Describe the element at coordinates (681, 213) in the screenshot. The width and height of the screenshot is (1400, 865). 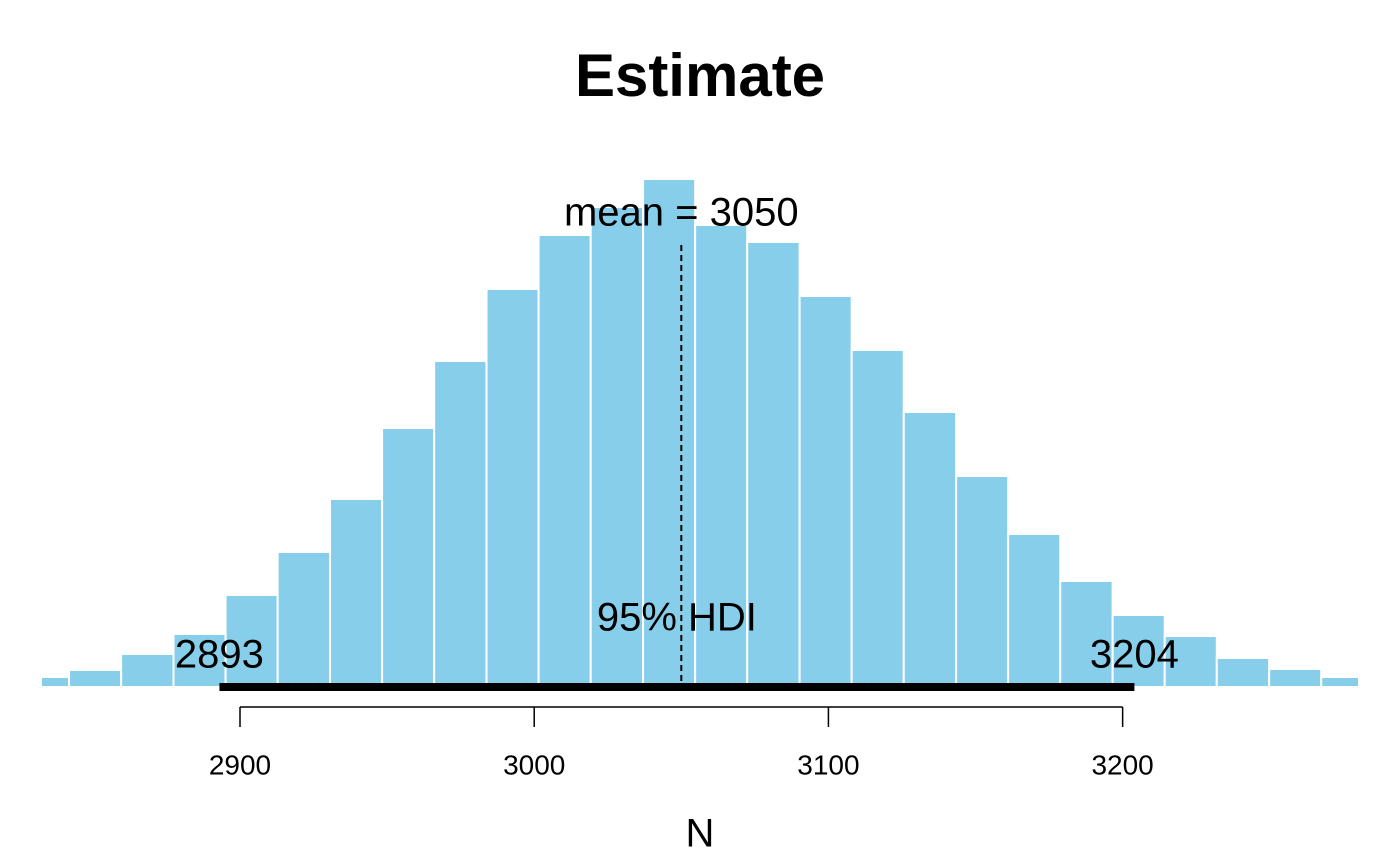
I see `mean-label: mean = 3050` at that location.